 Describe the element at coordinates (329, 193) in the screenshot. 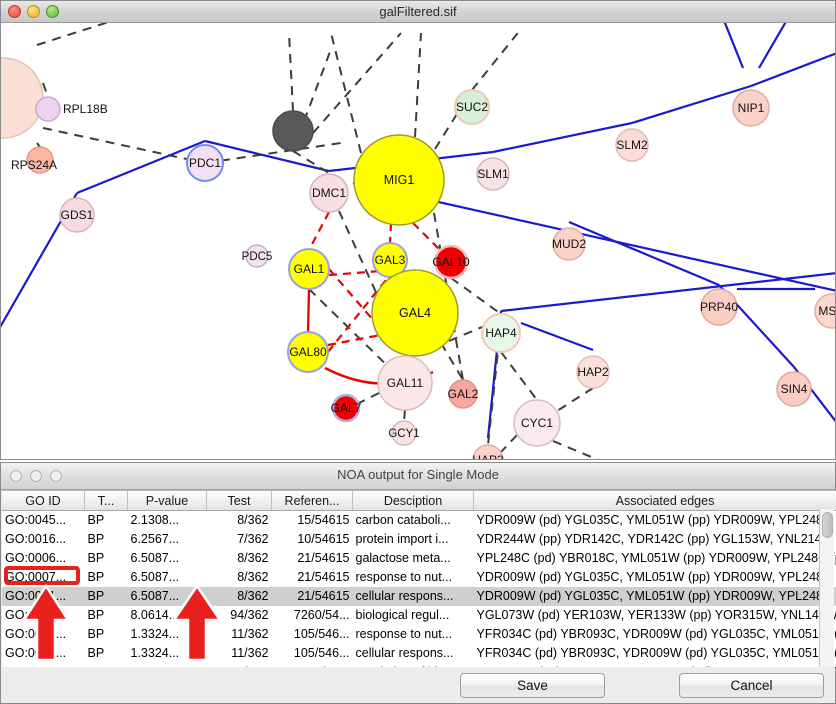

I see `node-DMC1` at that location.